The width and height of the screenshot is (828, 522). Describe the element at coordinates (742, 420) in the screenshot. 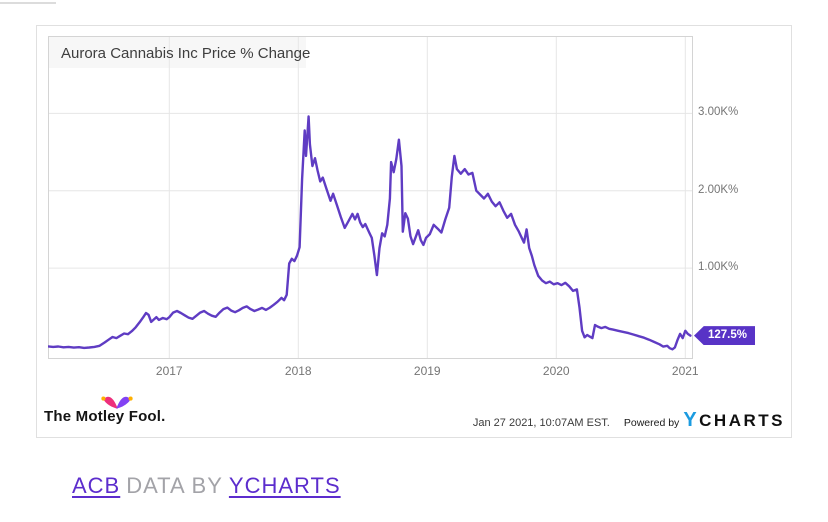

I see `ycharts-logo-text: CHARTS` at that location.